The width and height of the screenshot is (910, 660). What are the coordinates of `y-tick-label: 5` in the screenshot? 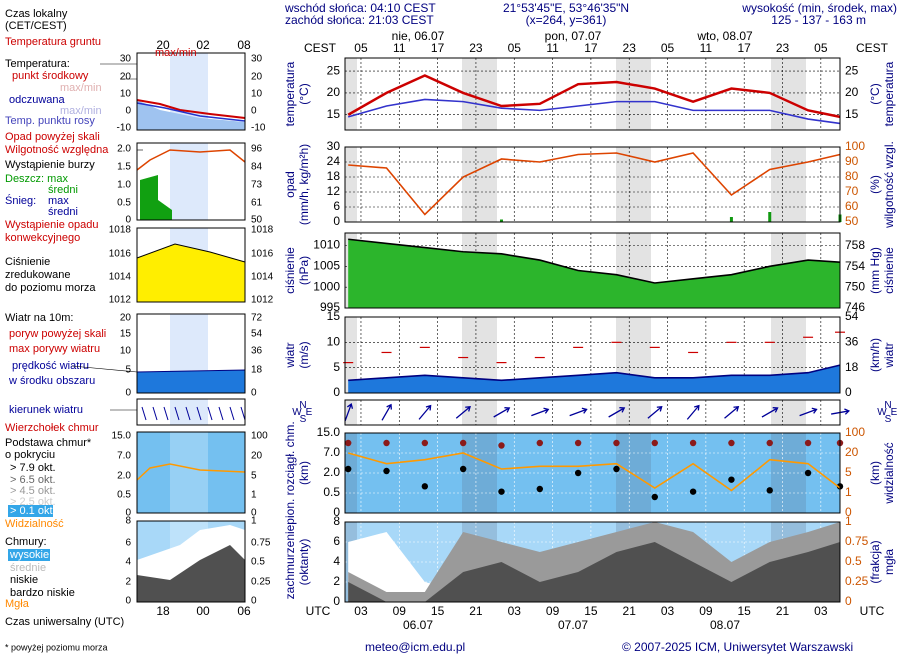 It's located at (336, 367).